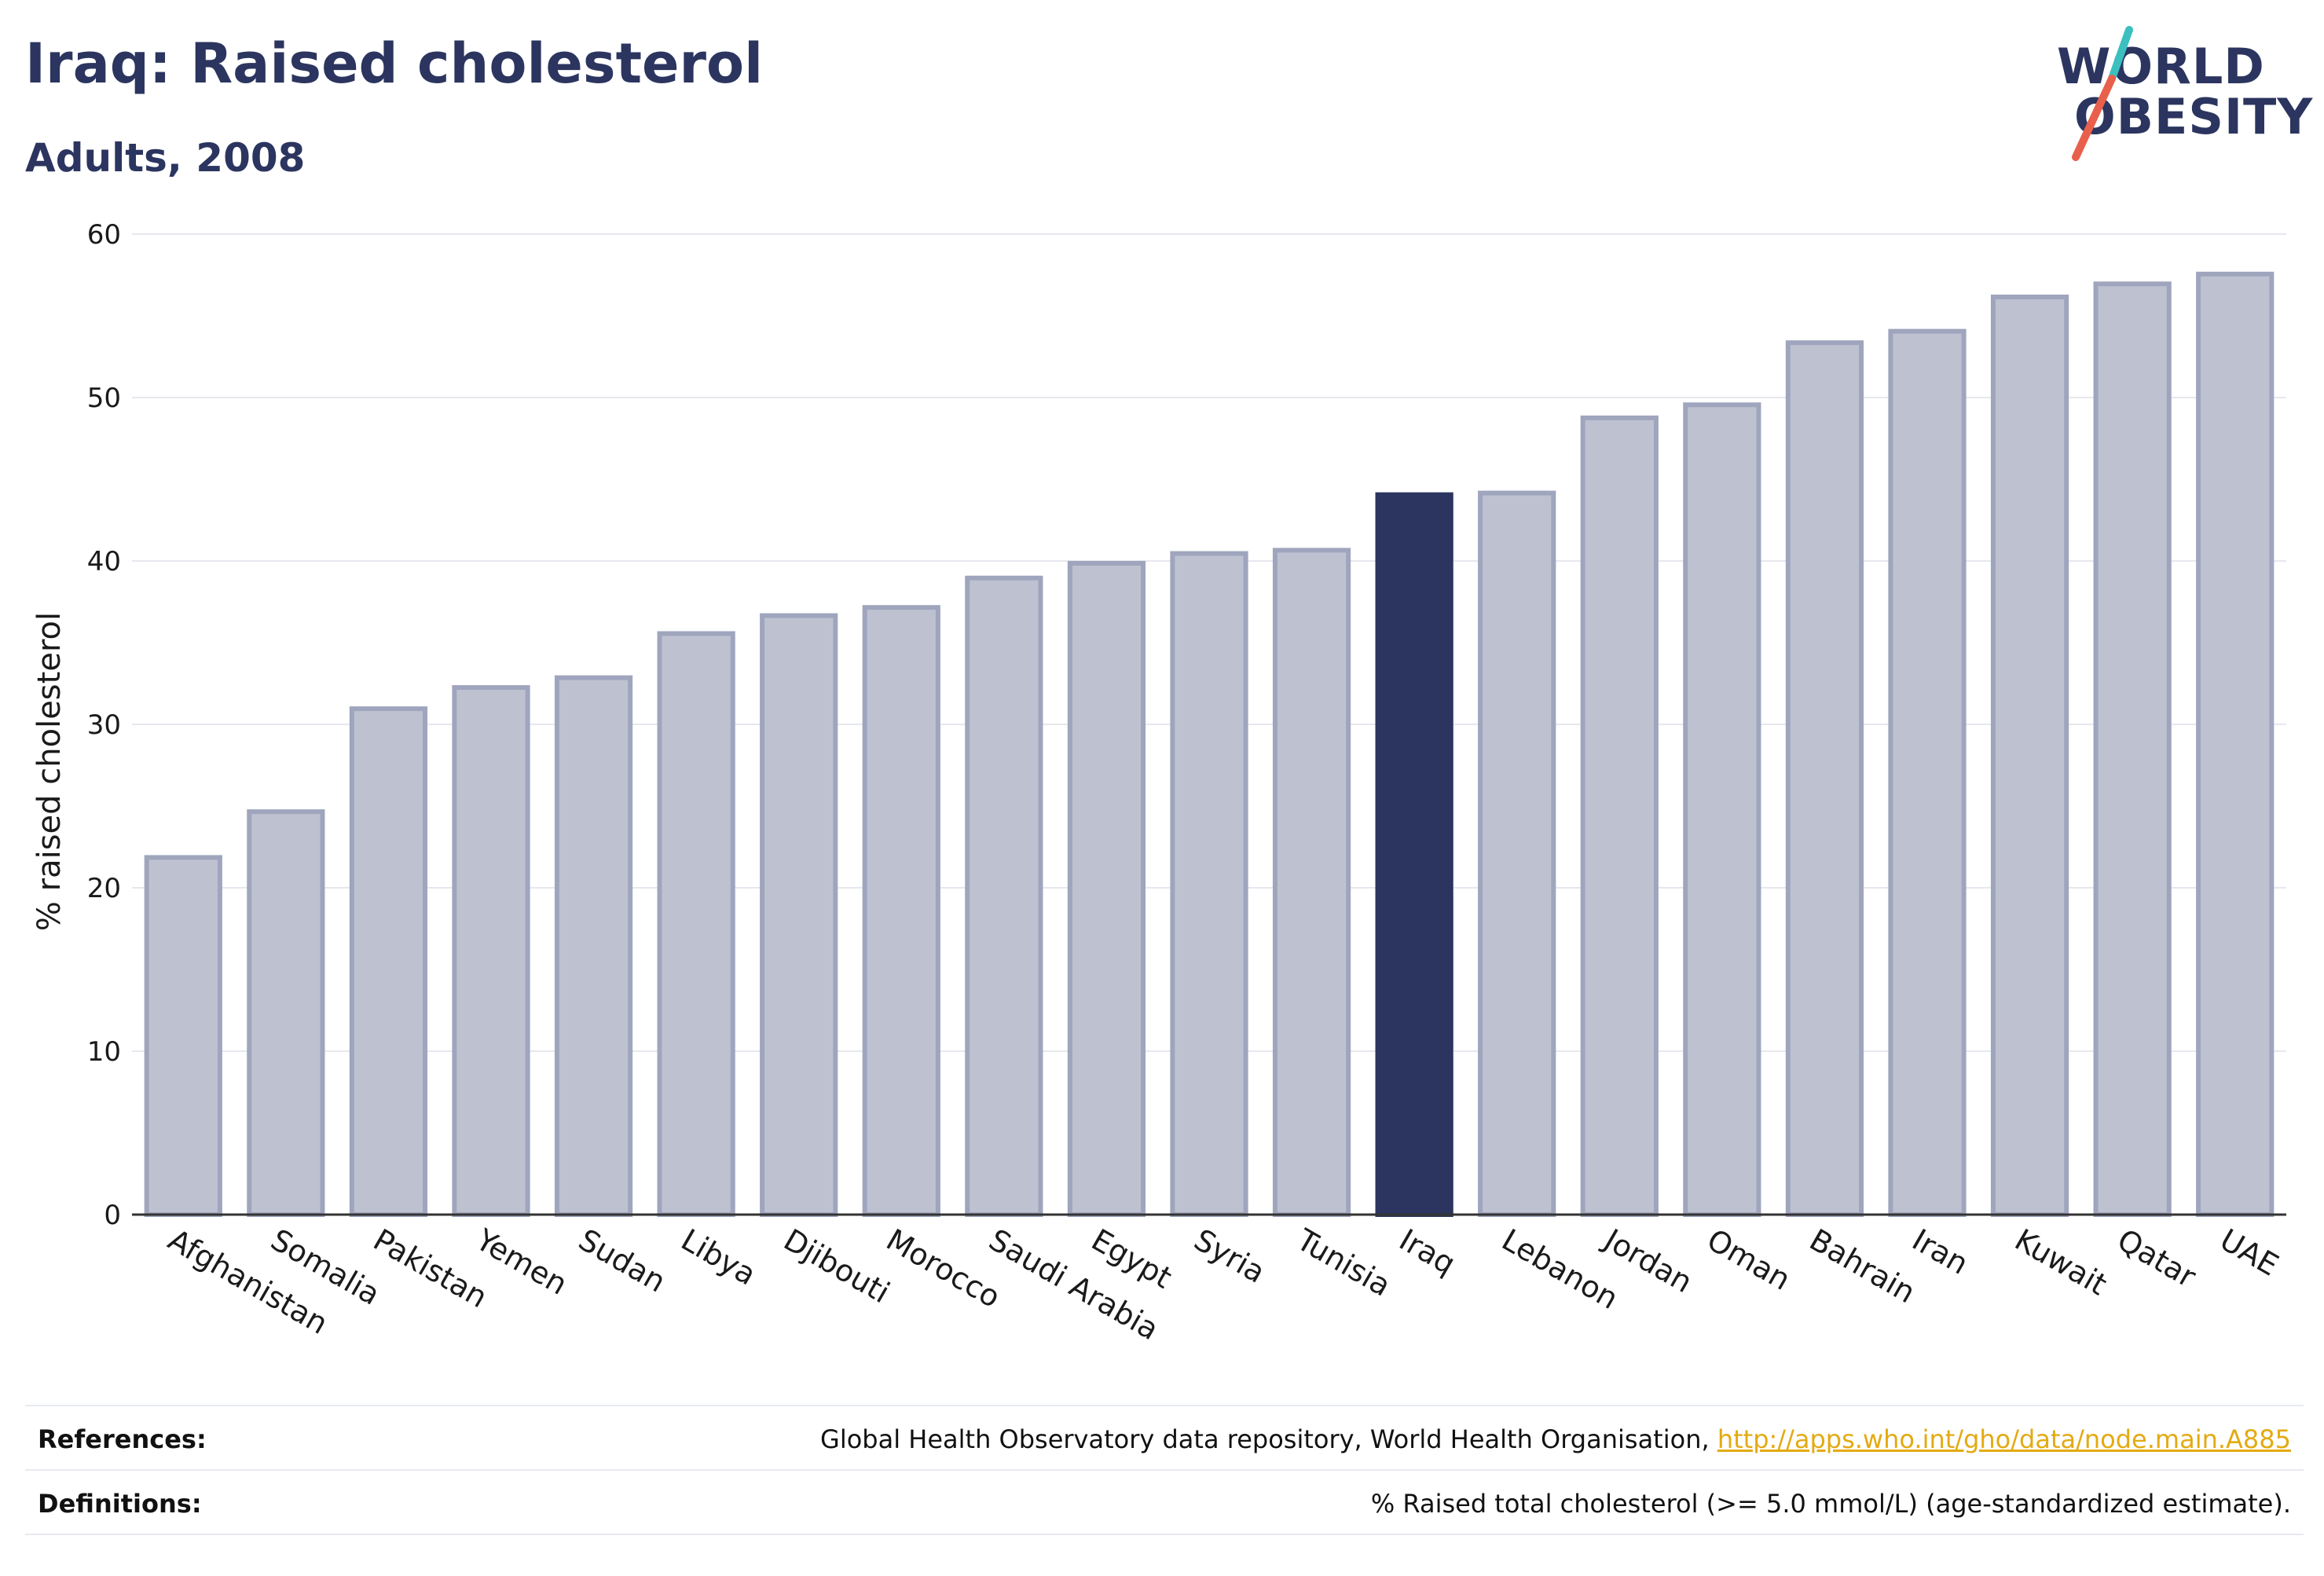 This screenshot has height=1576, width=2324. Describe the element at coordinates (104, 1052) in the screenshot. I see `y-tick-label: 10` at that location.